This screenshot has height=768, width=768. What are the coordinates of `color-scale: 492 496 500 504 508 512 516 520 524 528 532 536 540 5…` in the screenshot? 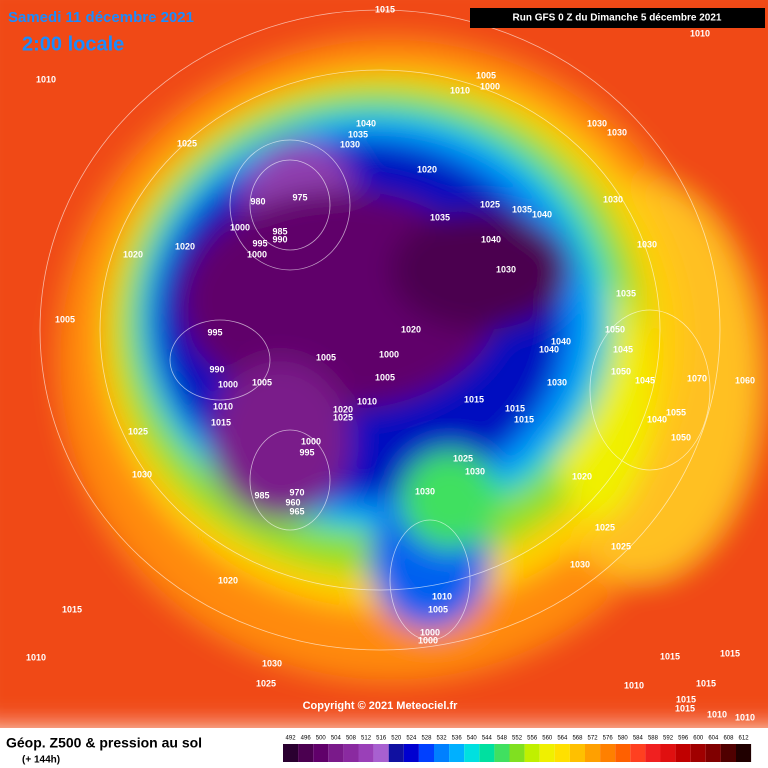 It's located at (517, 749).